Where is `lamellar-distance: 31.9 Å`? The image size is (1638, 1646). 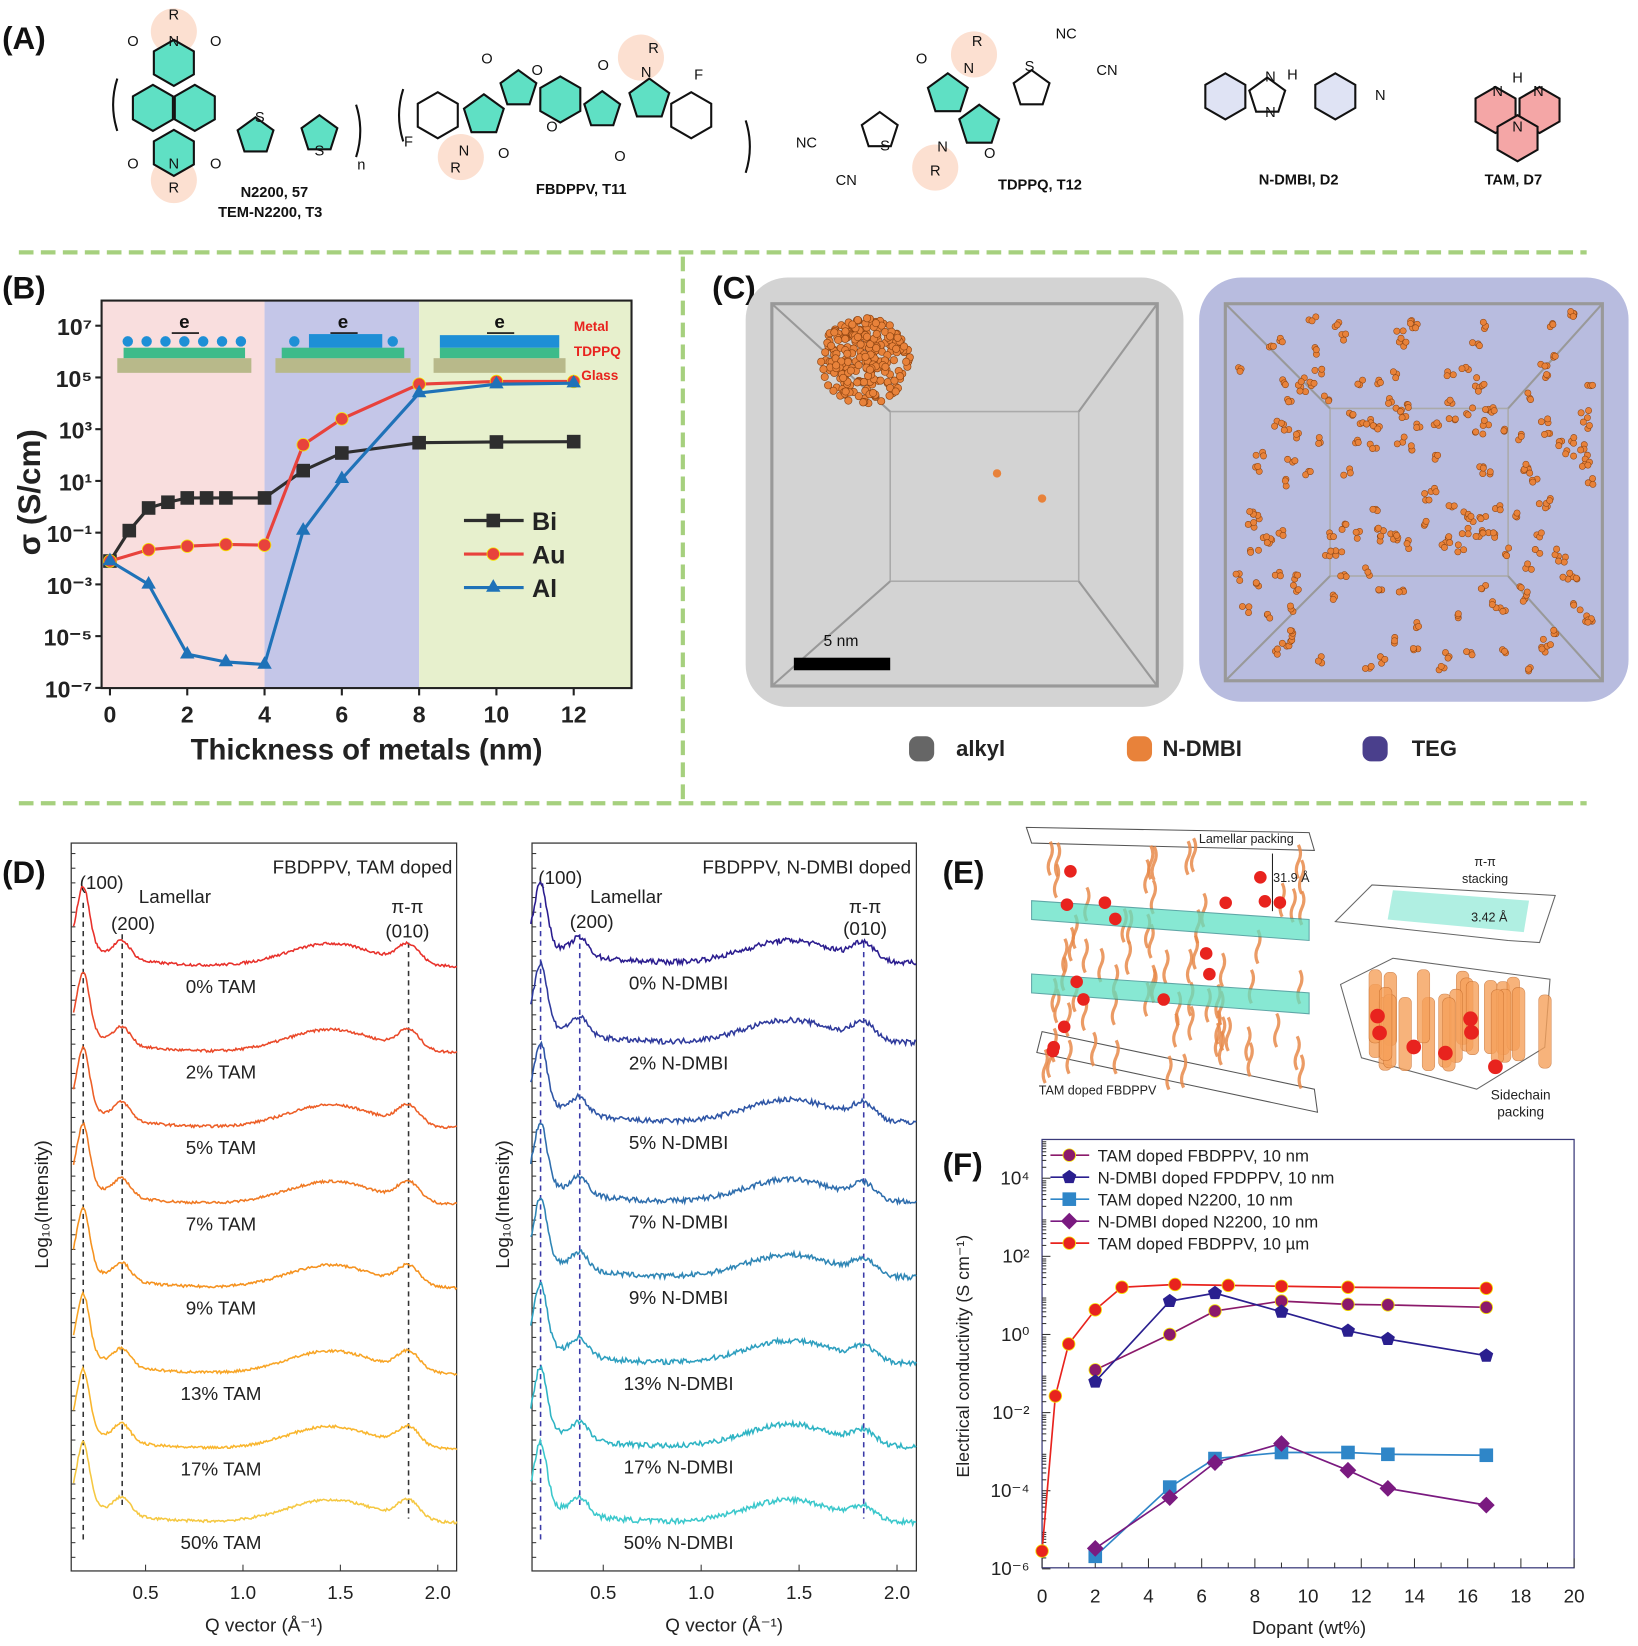 lamellar-distance: 31.9 Å is located at coordinates (1291, 877).